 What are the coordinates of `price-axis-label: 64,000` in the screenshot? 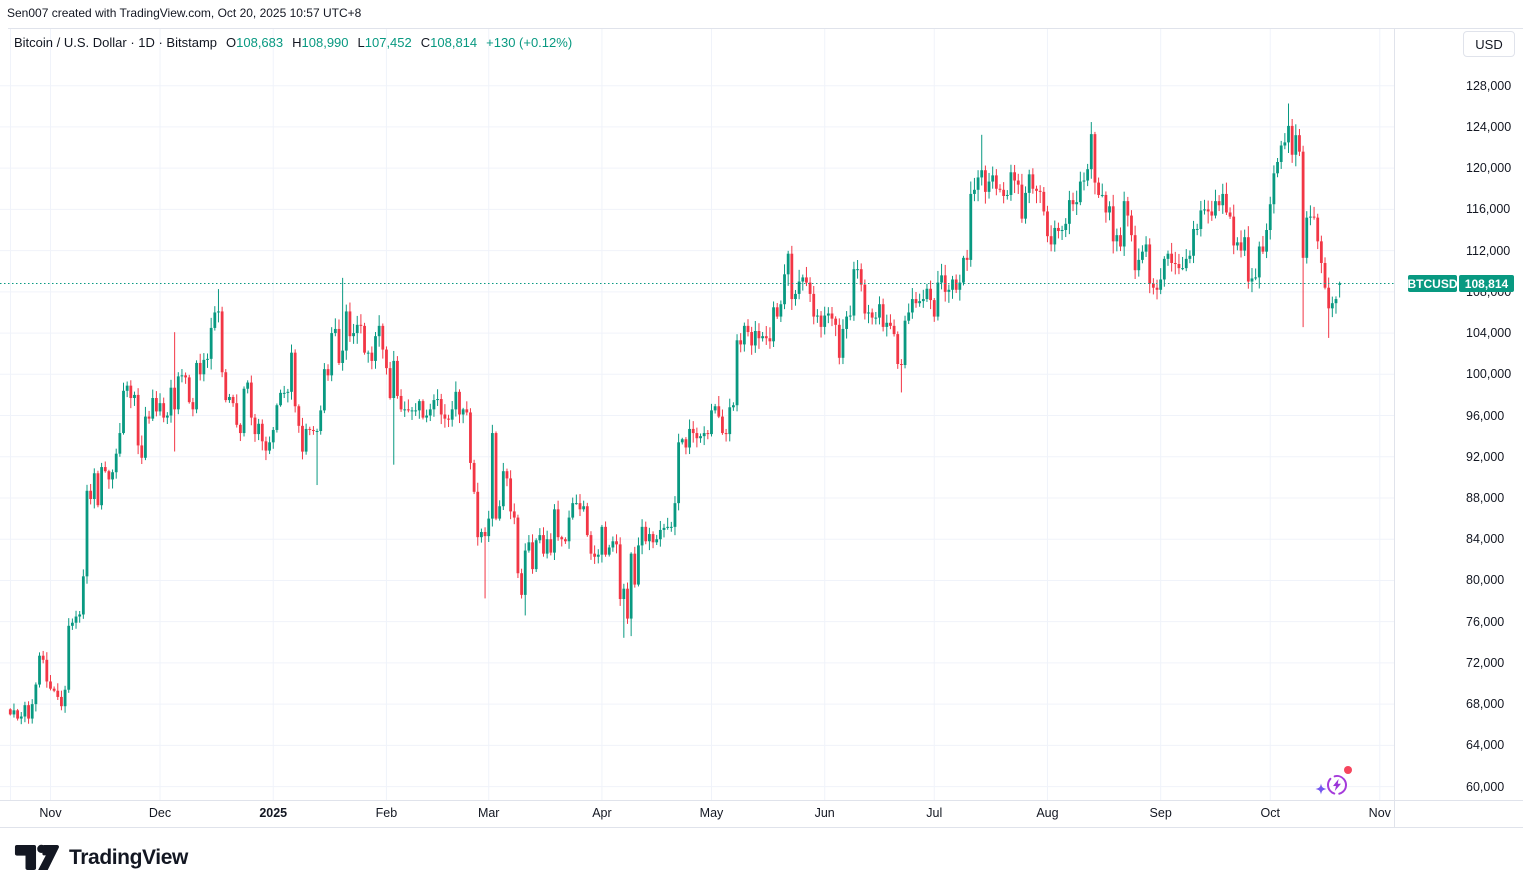 It's located at (1485, 745).